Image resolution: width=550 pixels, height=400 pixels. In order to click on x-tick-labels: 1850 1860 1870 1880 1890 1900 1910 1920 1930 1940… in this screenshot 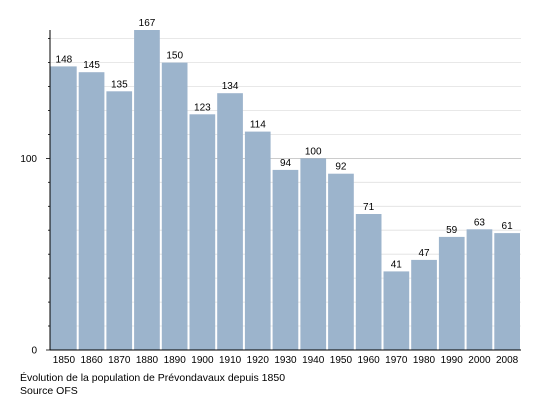, I will do `click(286, 360)`.